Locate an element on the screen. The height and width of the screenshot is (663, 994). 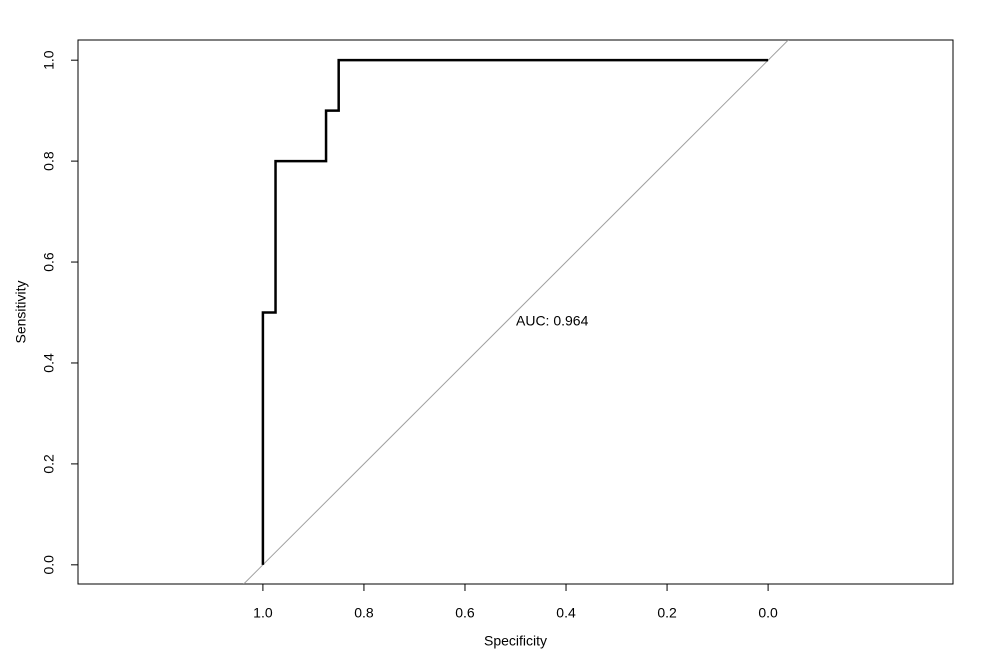
x-tick-label: 0.2 is located at coordinates (667, 613).